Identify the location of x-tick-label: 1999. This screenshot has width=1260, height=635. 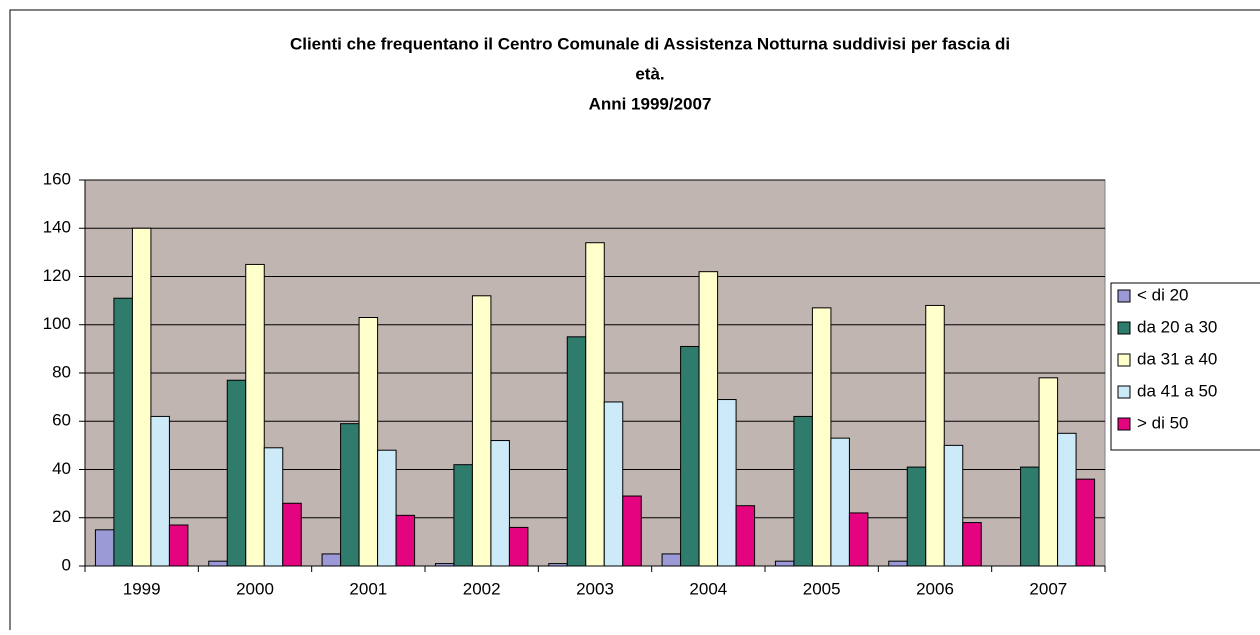
(142, 588).